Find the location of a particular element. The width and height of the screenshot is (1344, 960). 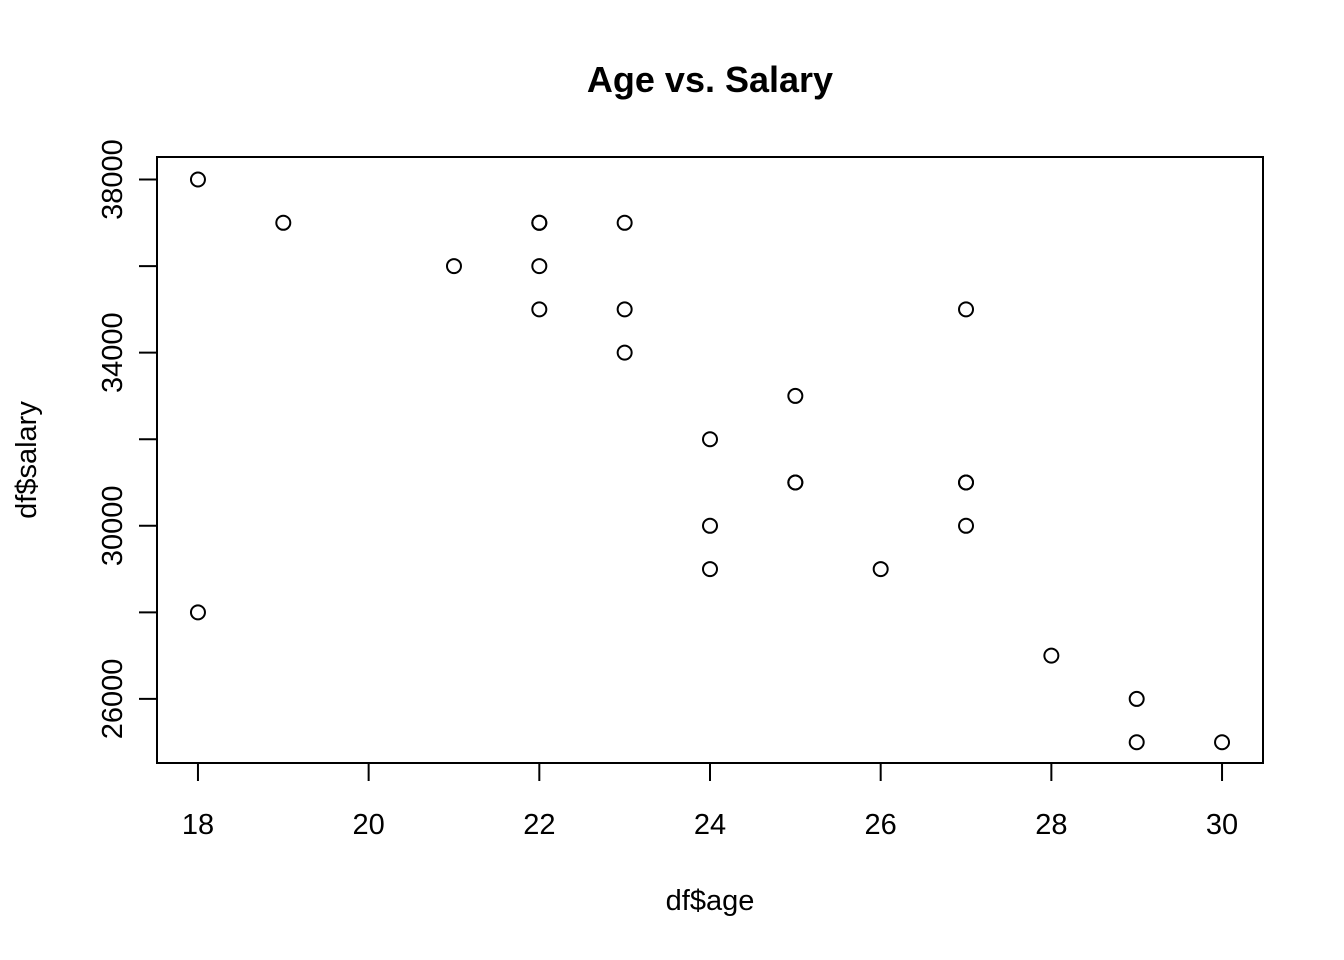

chart-title: Age vs. Salary is located at coordinates (710, 79).